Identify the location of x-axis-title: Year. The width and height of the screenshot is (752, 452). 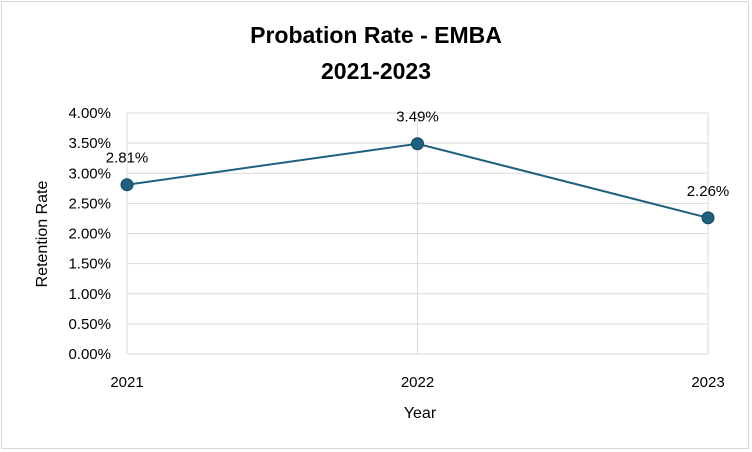
(420, 413).